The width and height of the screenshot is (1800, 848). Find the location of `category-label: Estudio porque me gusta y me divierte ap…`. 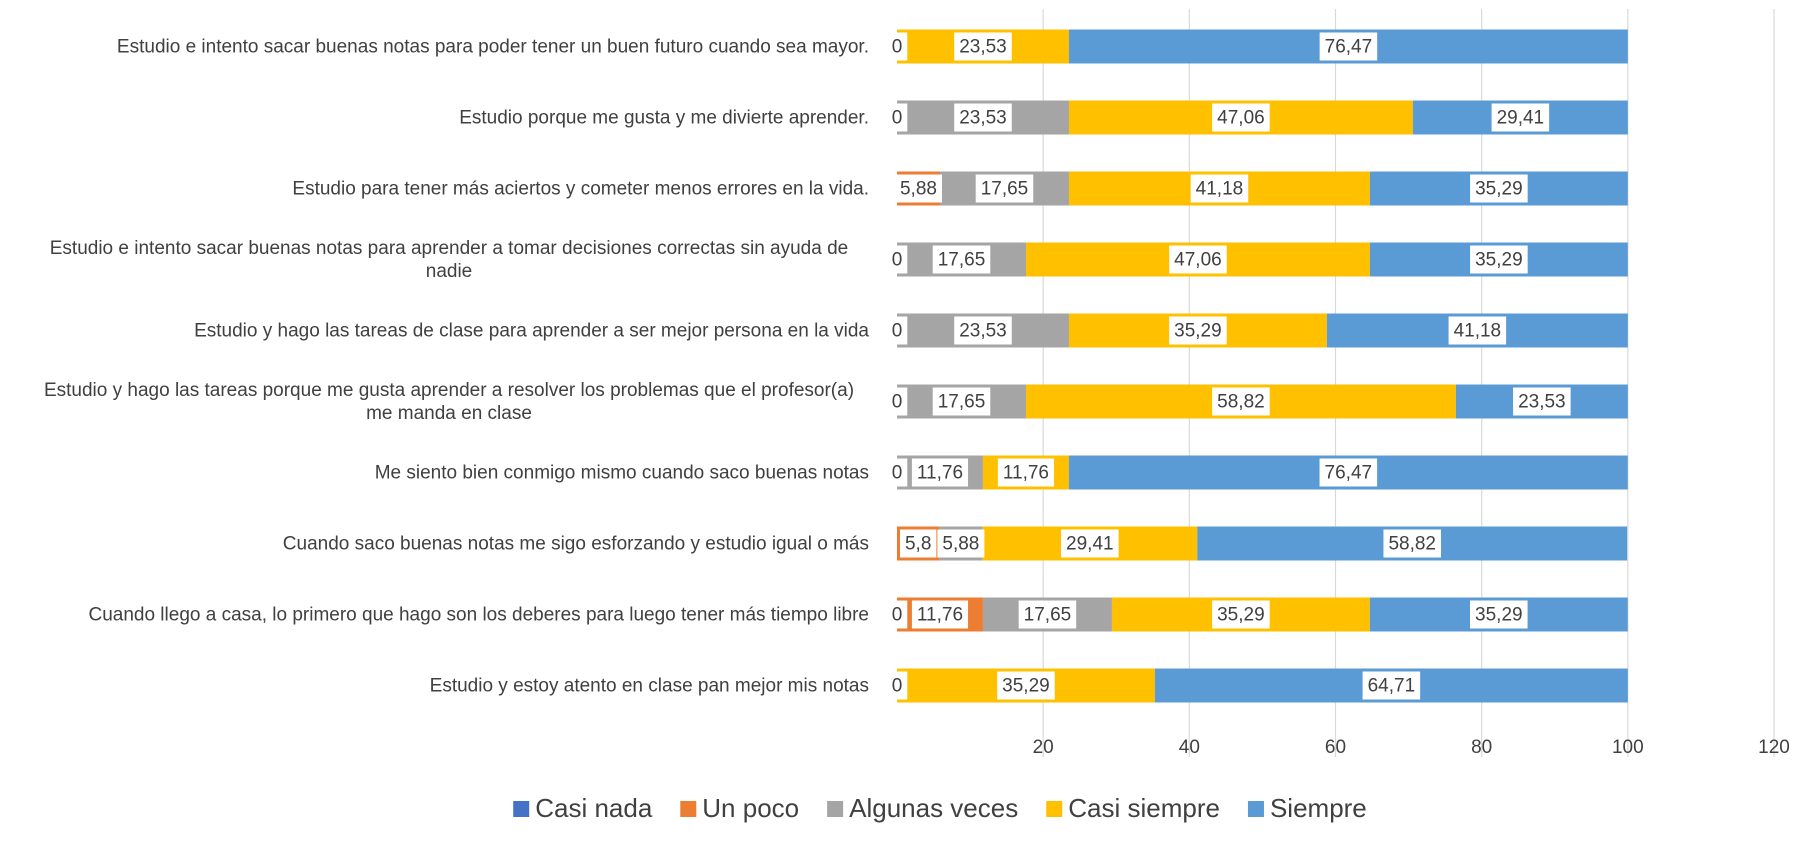

category-label: Estudio porque me gusta y me divierte ap… is located at coordinates (664, 117).